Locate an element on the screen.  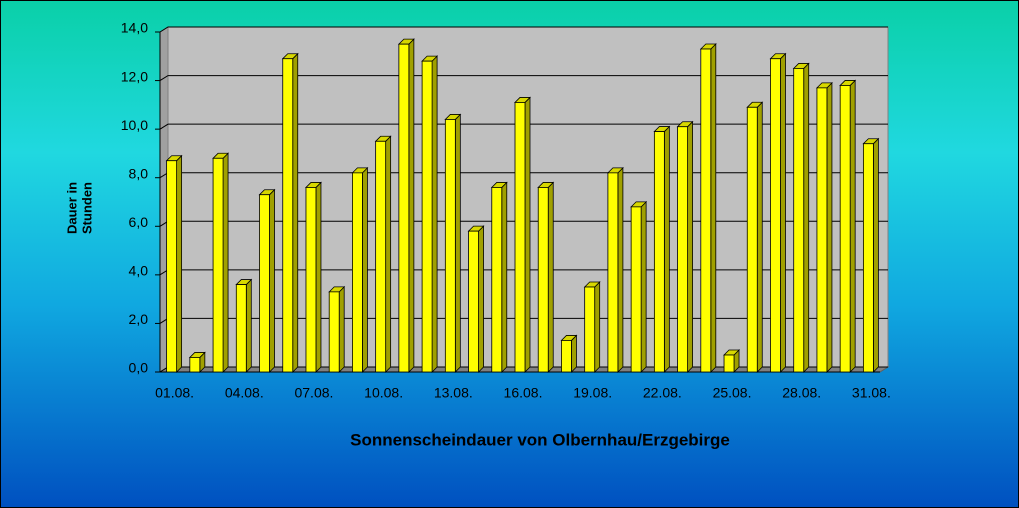
y-tick-label: 14,0 is located at coordinates (134, 28).